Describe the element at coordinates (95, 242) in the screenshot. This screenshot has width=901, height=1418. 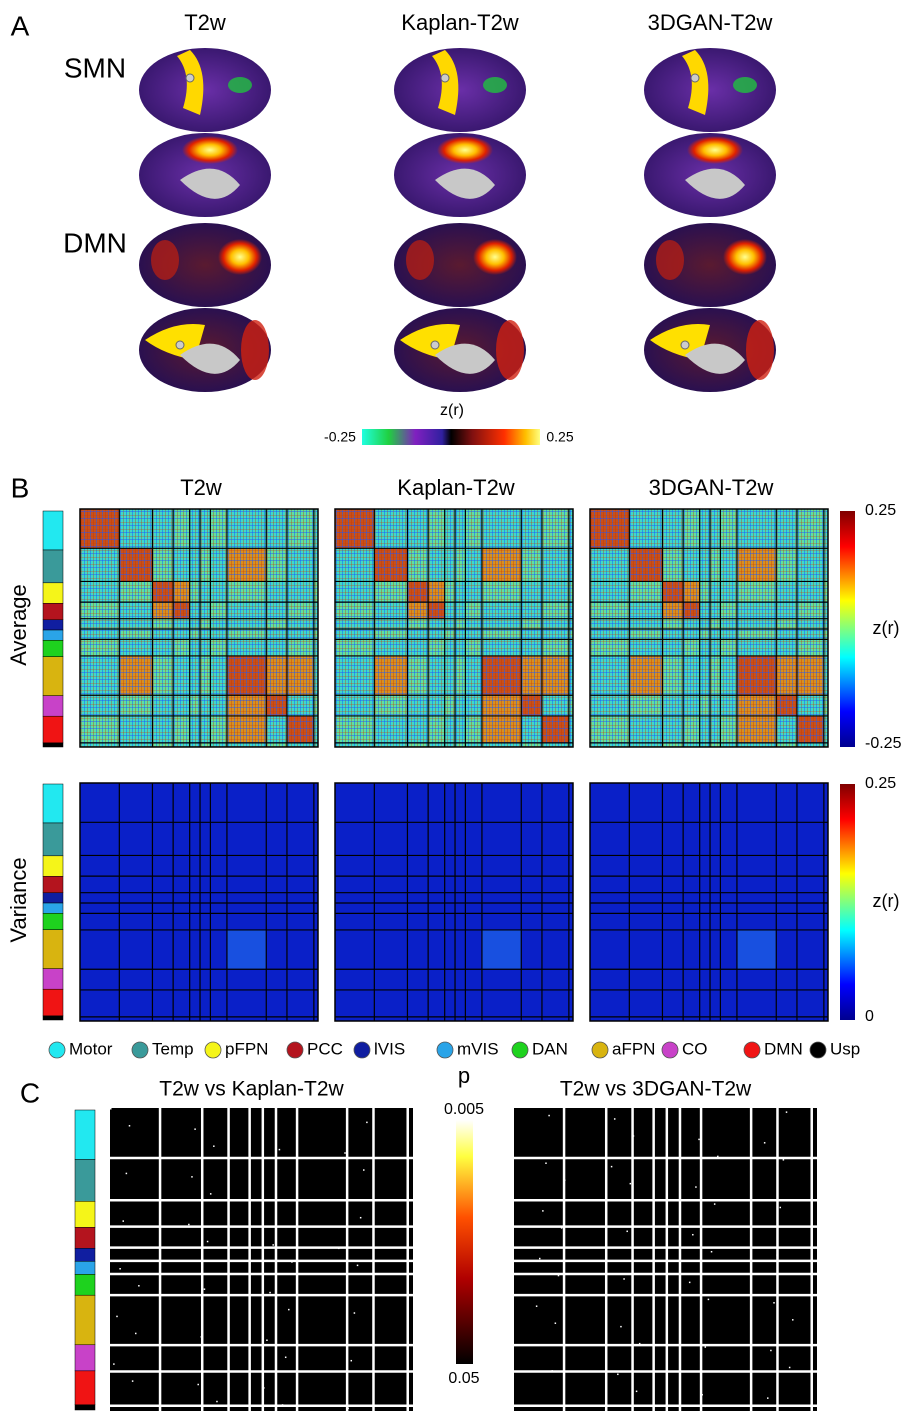
I see `label: DMN` at that location.